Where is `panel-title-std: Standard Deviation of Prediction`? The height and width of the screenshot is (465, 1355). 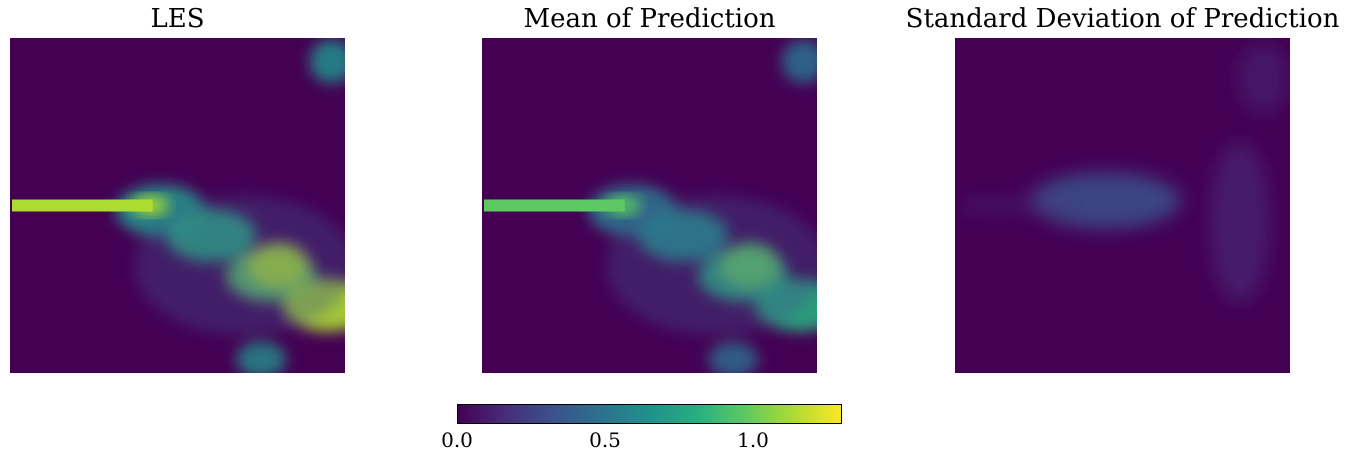
panel-title-std: Standard Deviation of Prediction is located at coordinates (1122, 19).